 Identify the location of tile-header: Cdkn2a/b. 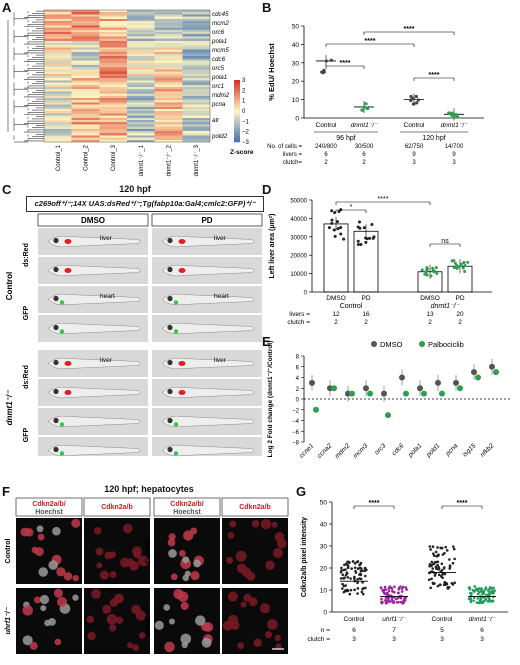
(117, 507).